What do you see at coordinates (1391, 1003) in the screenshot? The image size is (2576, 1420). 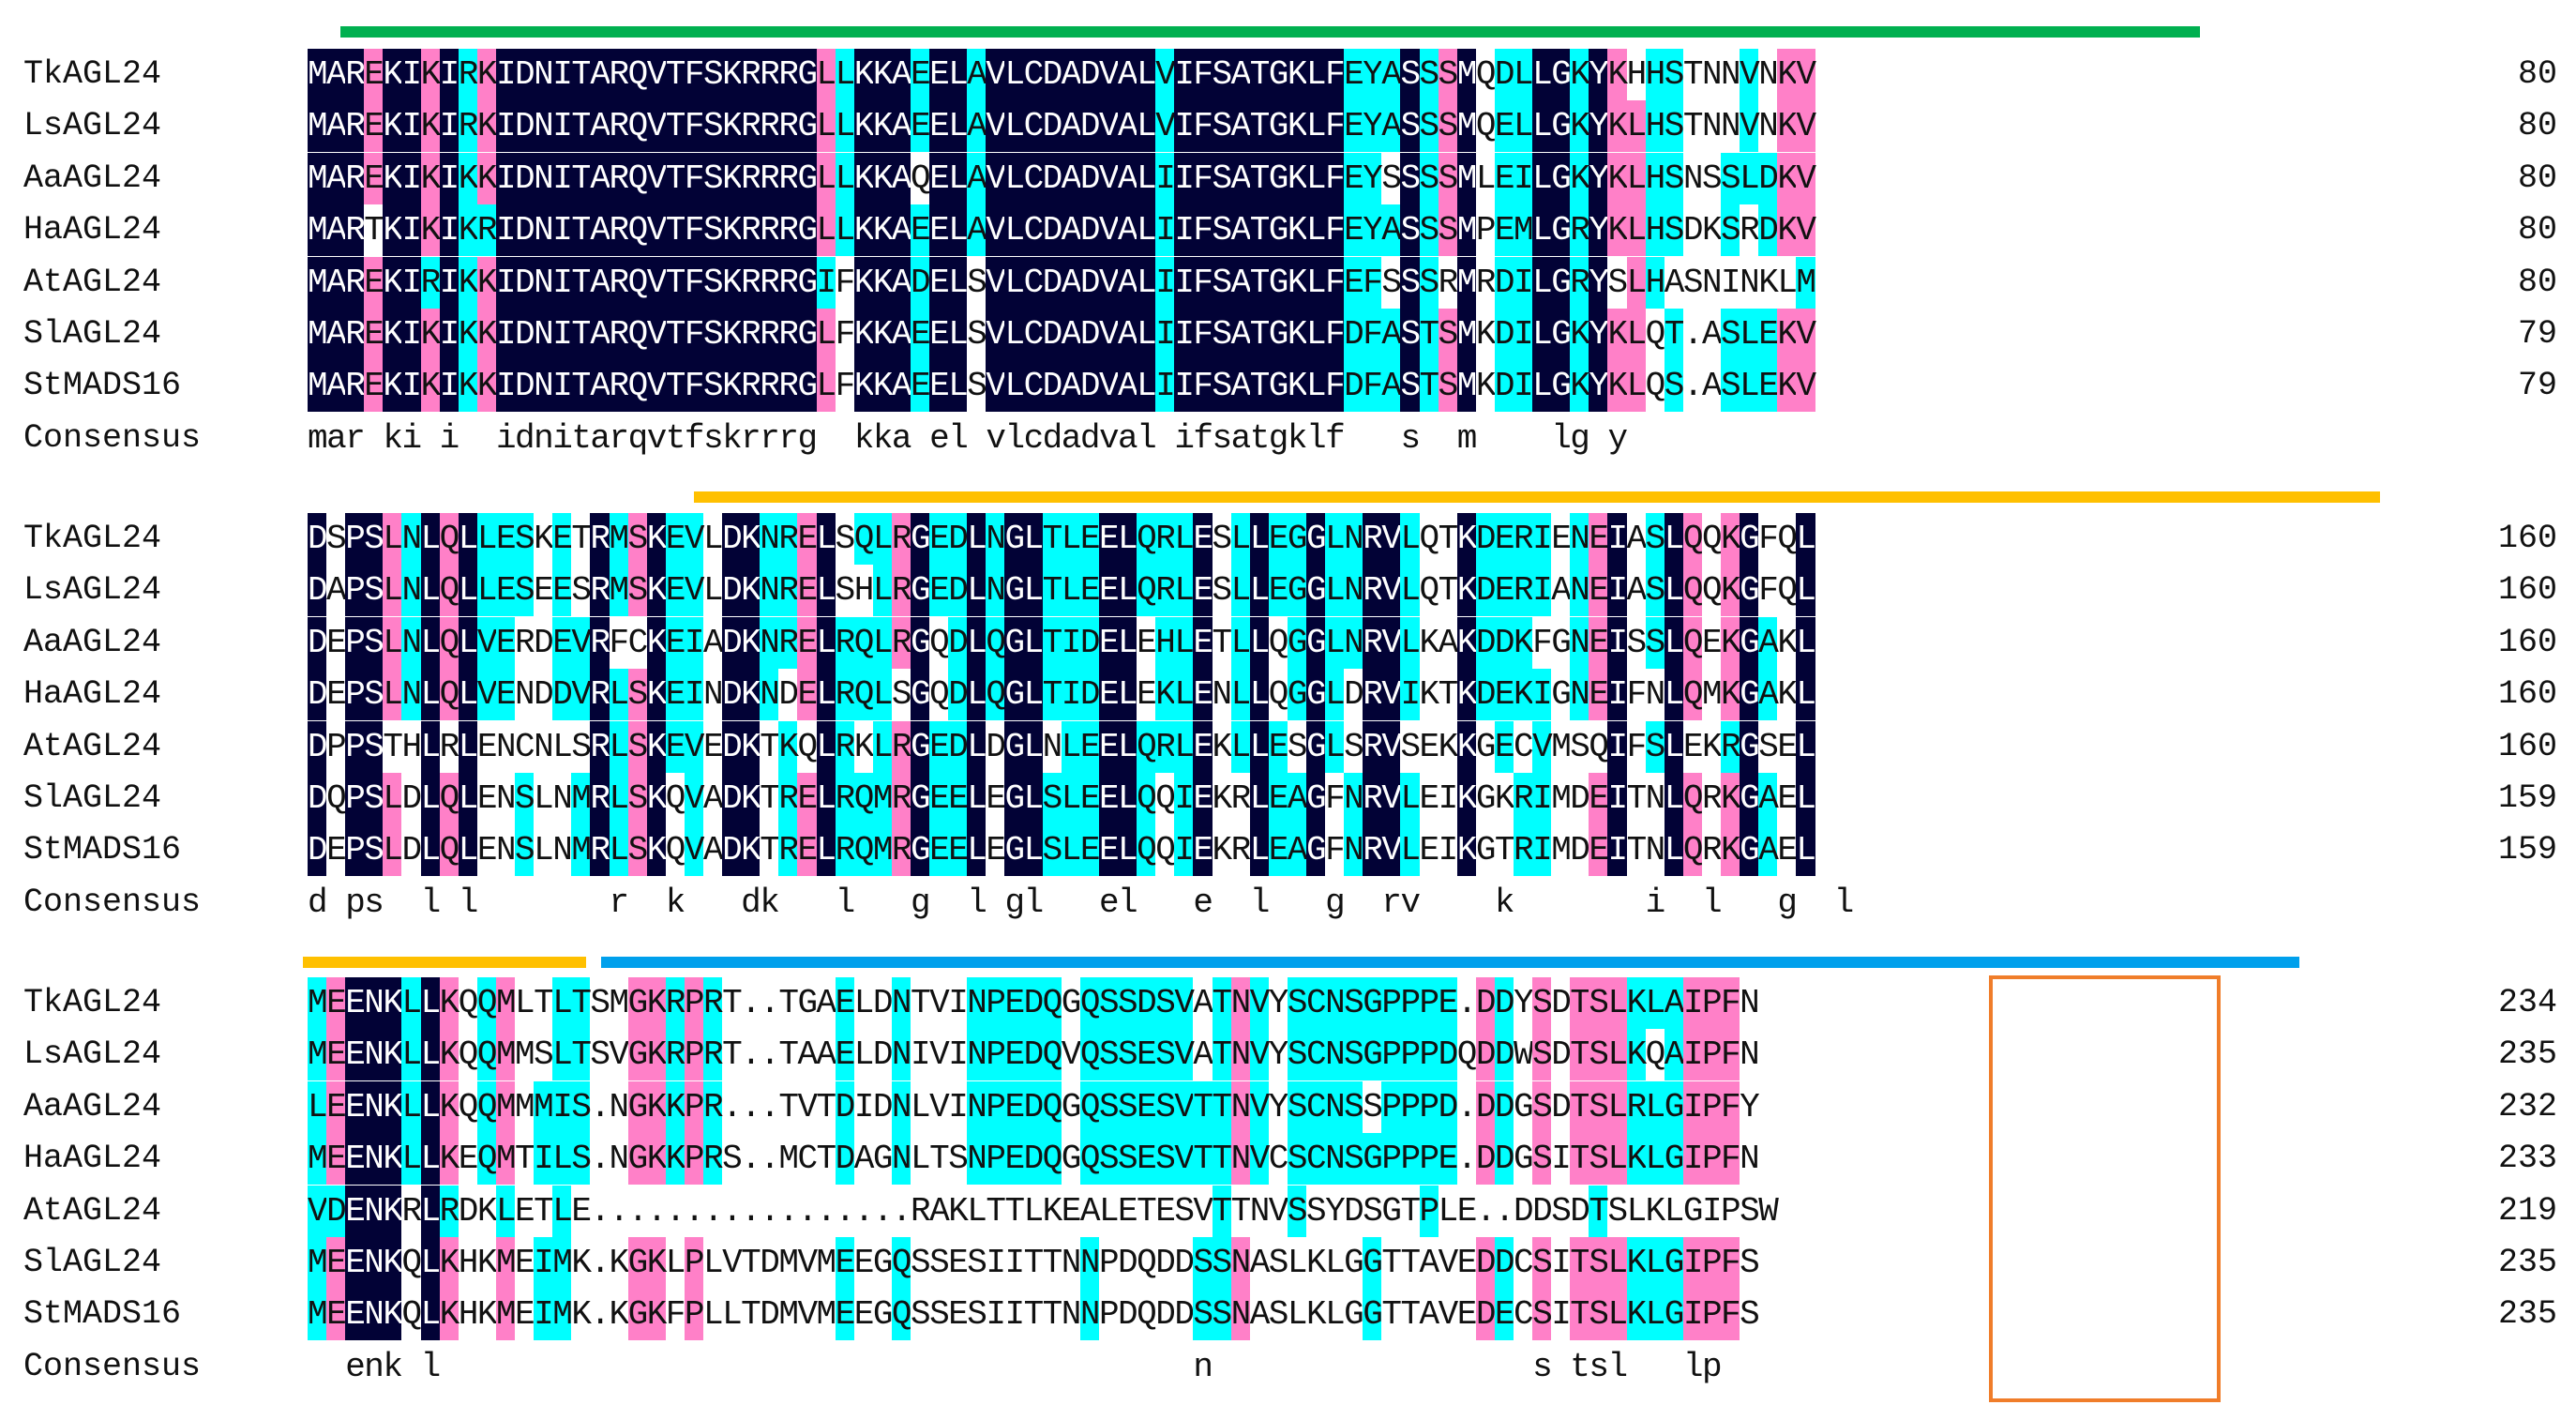 I see `residue: P` at bounding box center [1391, 1003].